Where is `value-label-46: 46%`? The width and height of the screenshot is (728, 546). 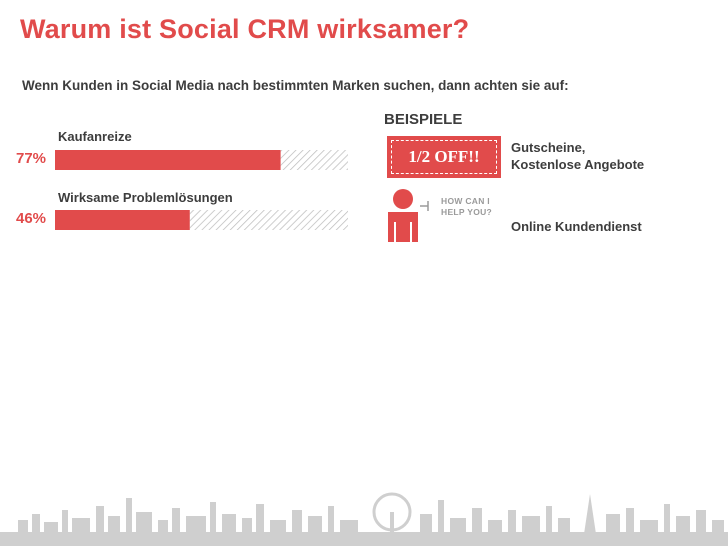 value-label-46: 46% is located at coordinates (31, 218).